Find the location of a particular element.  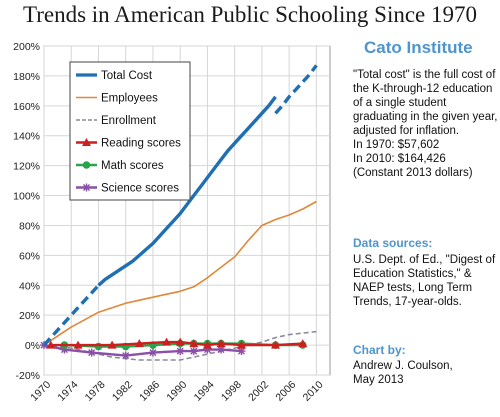

legend is located at coordinates (130, 131).